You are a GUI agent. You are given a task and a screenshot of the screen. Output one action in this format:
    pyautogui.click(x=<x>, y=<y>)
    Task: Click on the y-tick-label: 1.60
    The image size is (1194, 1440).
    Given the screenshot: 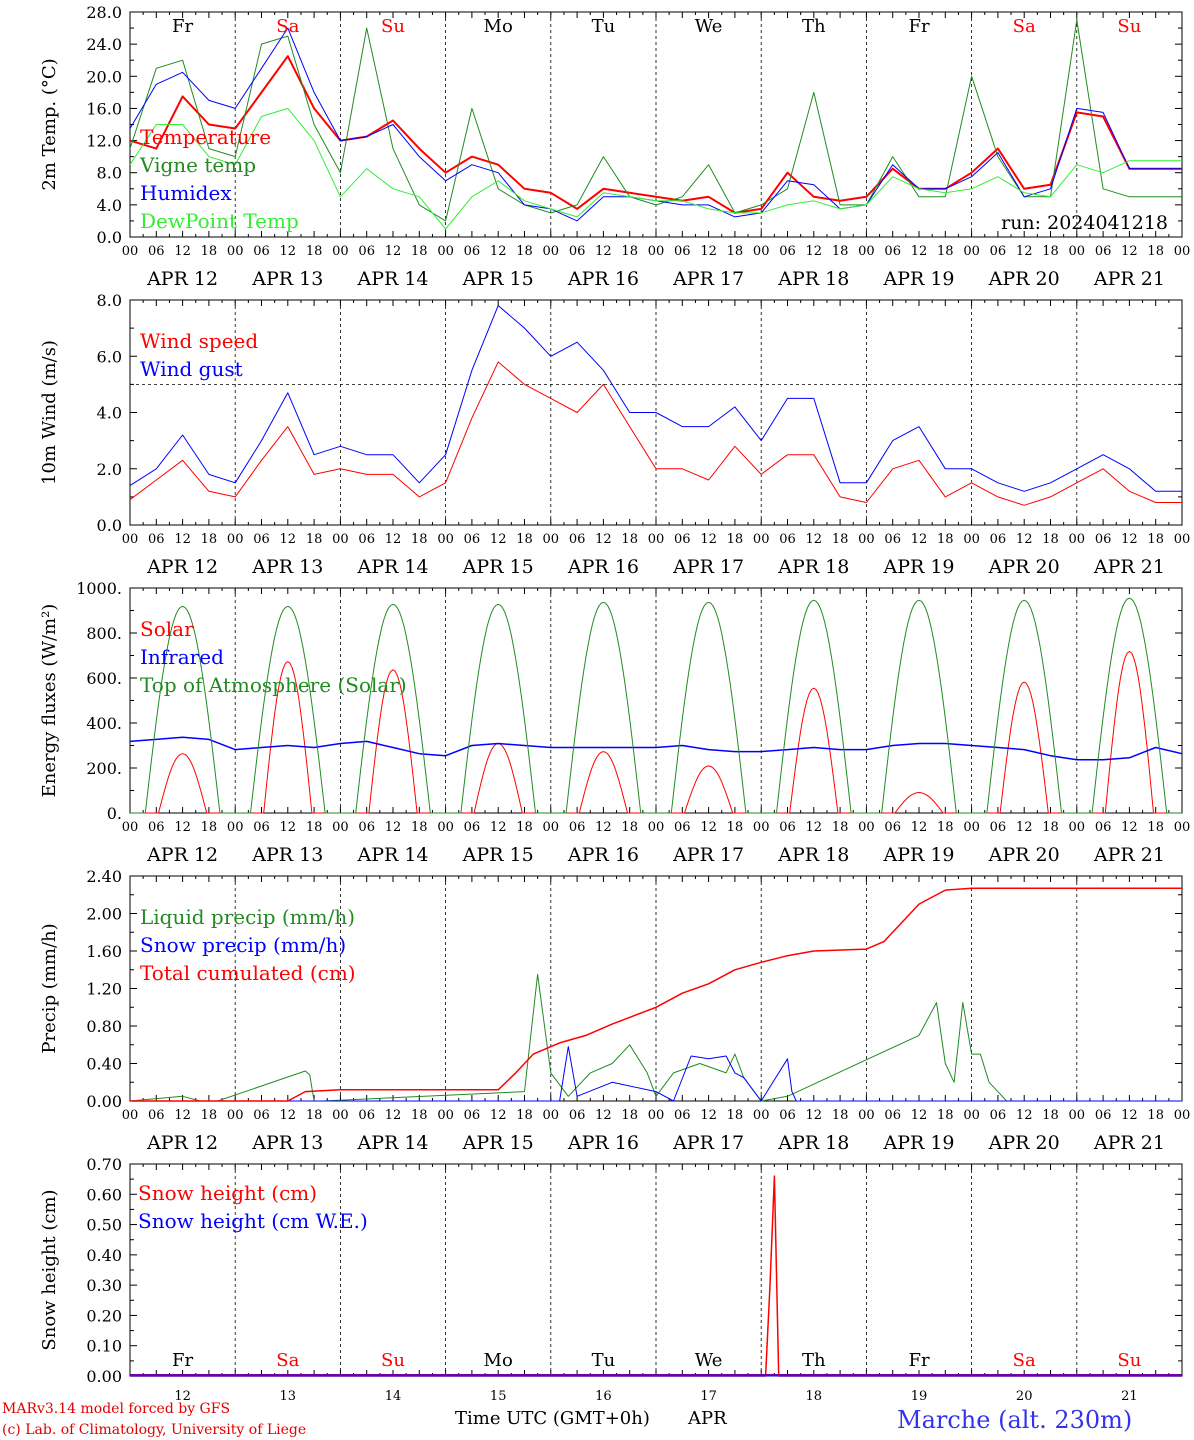 What is the action you would take?
    pyautogui.click(x=104, y=951)
    